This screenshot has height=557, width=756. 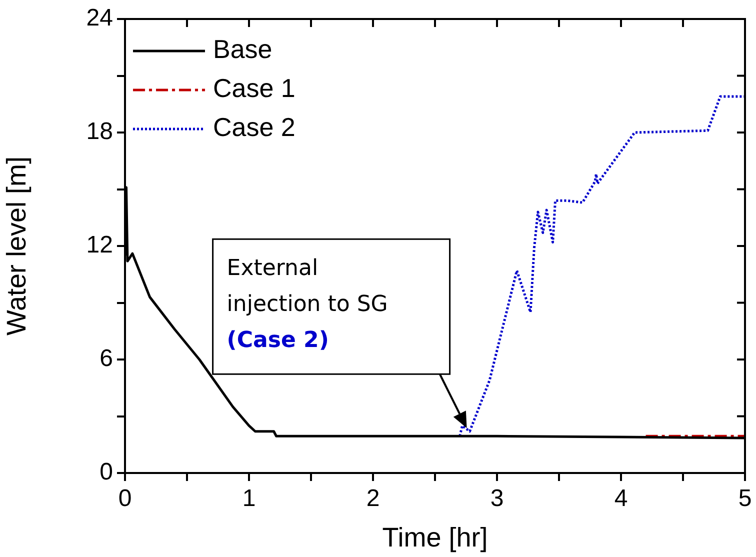 I want to click on legend-label: Base, so click(x=242, y=49).